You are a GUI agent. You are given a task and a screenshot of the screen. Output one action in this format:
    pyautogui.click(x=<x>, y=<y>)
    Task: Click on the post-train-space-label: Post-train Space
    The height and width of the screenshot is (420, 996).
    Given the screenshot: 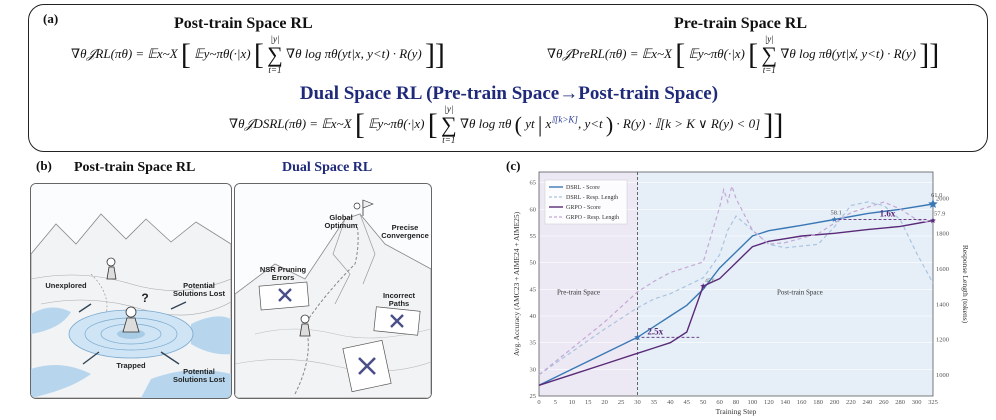 What is the action you would take?
    pyautogui.click(x=800, y=293)
    